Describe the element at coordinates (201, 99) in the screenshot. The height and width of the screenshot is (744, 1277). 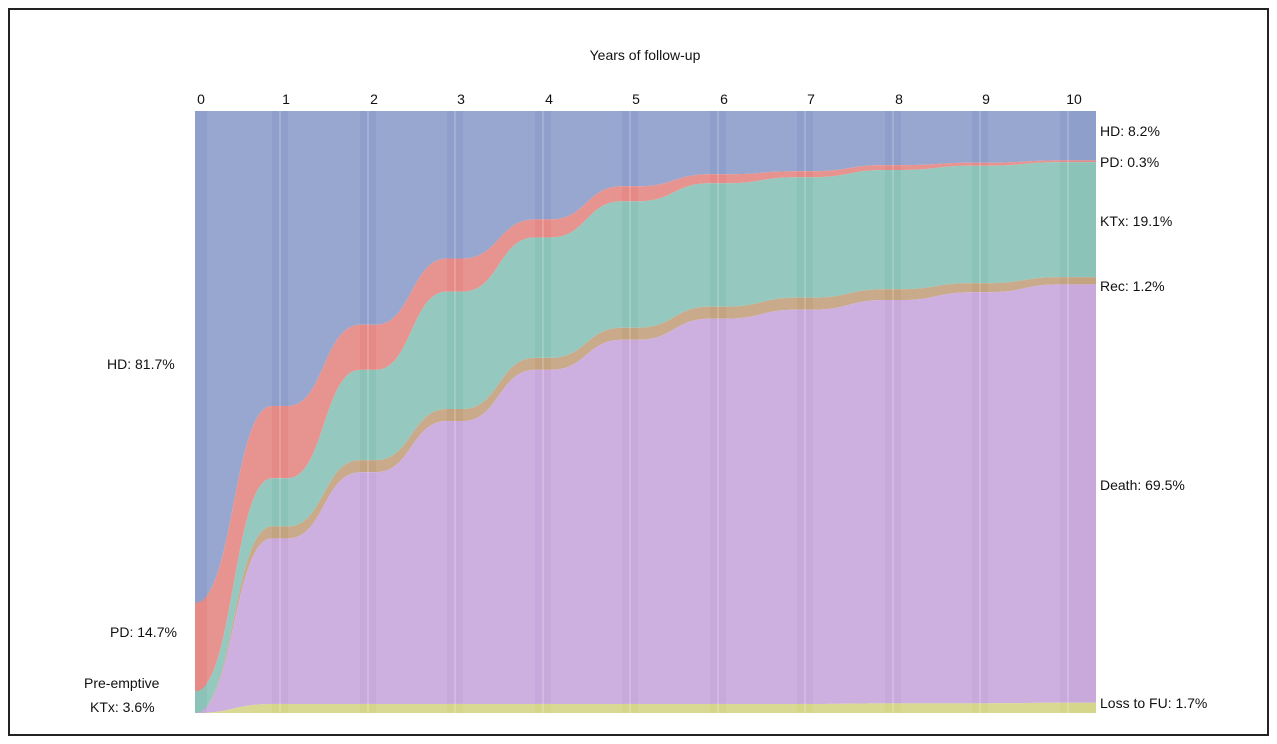
I see `x-tick-label-0: 0` at that location.